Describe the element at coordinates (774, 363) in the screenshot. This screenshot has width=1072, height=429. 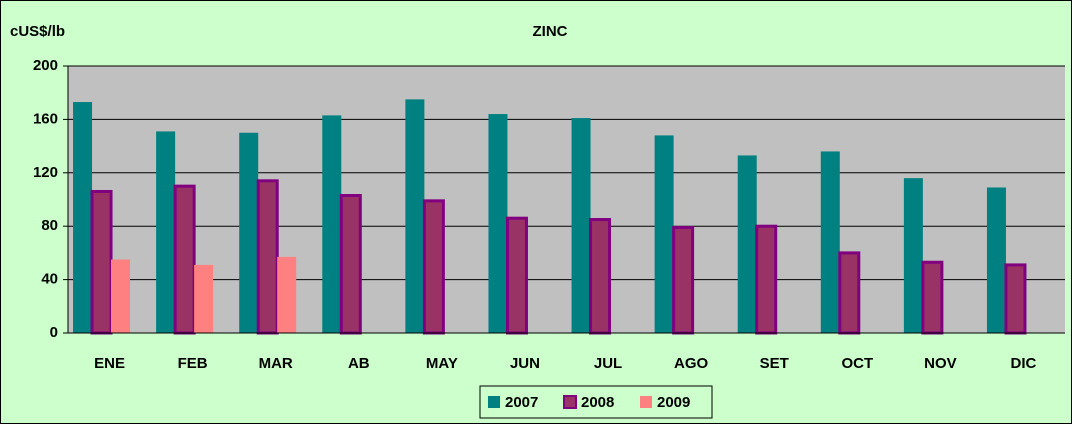
I see `x-tick-label: SET` at that location.